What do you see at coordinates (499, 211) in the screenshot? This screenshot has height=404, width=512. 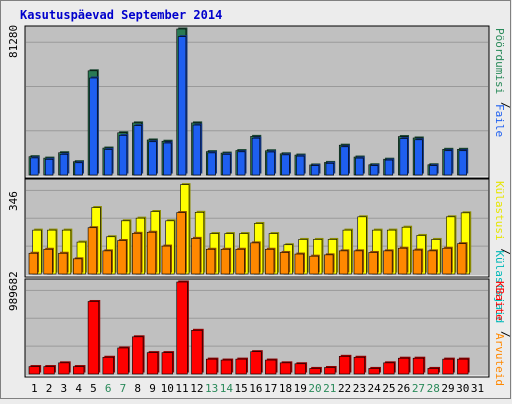 I see `legend-item: Külastusi` at bounding box center [499, 211].